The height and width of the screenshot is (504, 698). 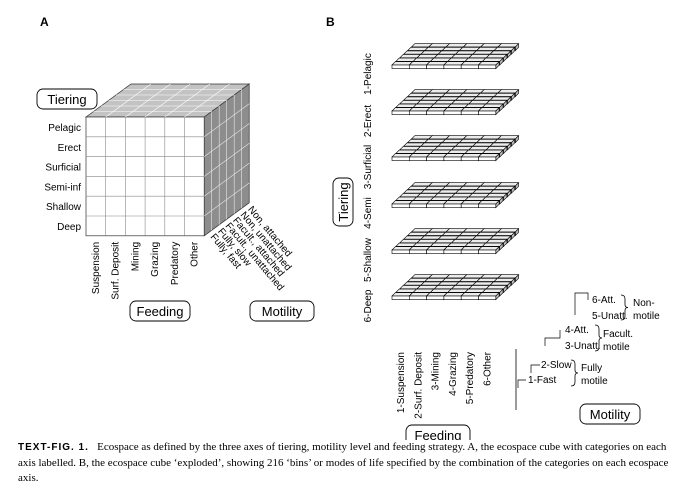 What do you see at coordinates (577, 330) in the screenshot?
I see `motility-label-b: 4-Att.` at bounding box center [577, 330].